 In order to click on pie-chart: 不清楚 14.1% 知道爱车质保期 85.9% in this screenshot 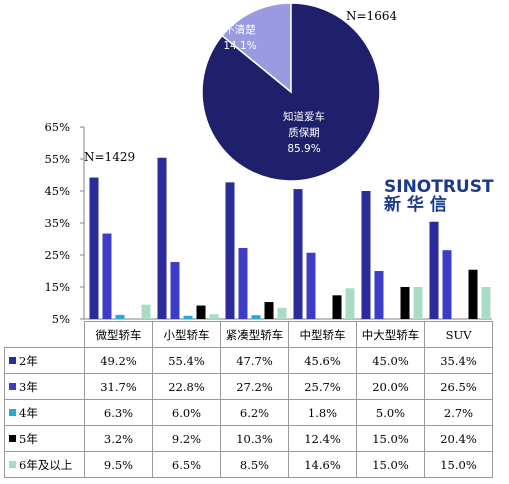, I will do `click(291, 92)`.